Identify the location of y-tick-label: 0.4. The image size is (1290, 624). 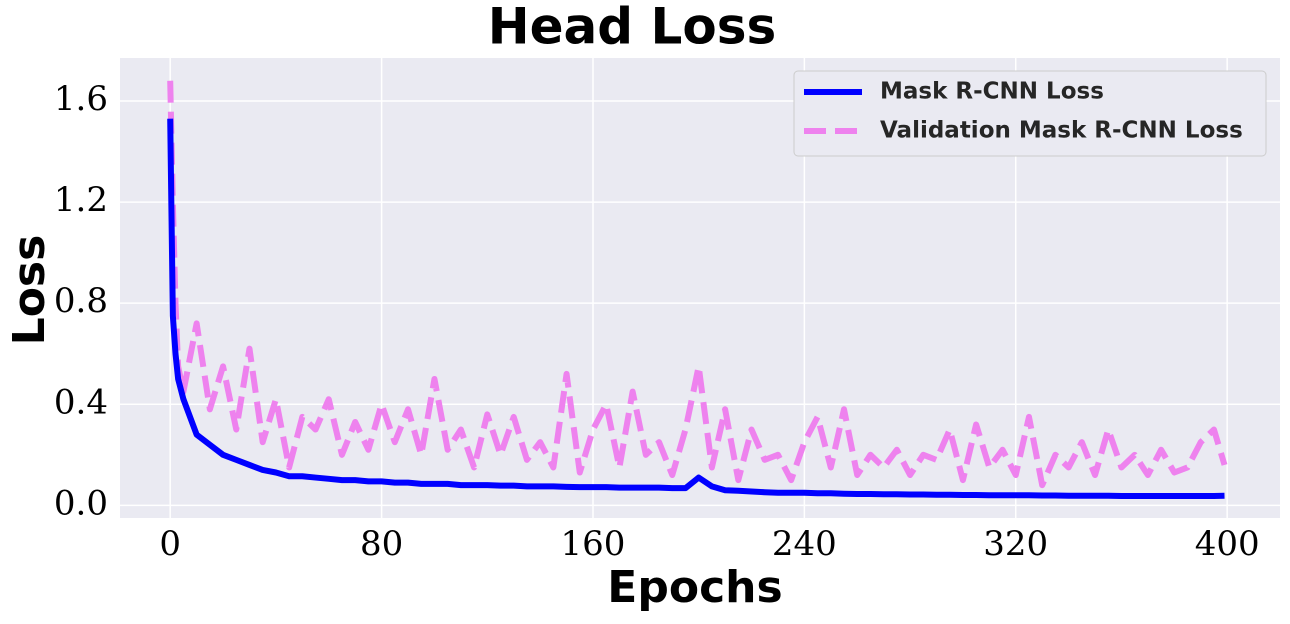
(81, 402).